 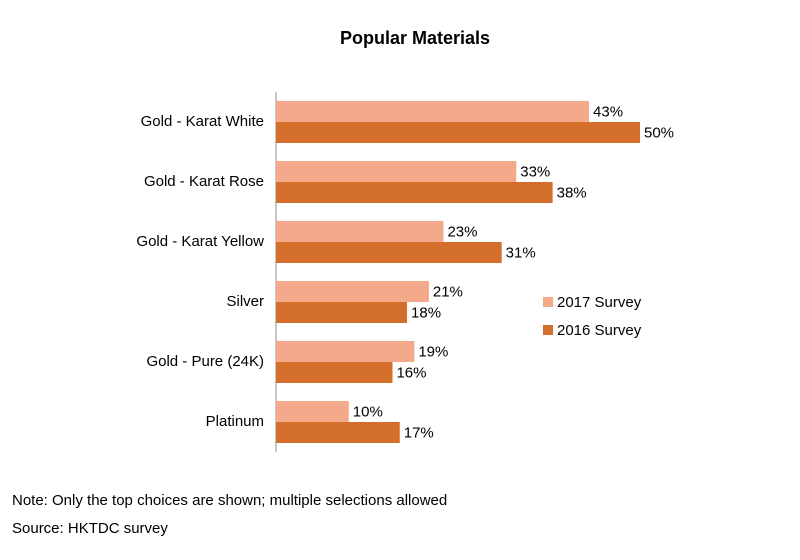 I want to click on category-label: Gold - Karat Yellow, so click(x=200, y=241).